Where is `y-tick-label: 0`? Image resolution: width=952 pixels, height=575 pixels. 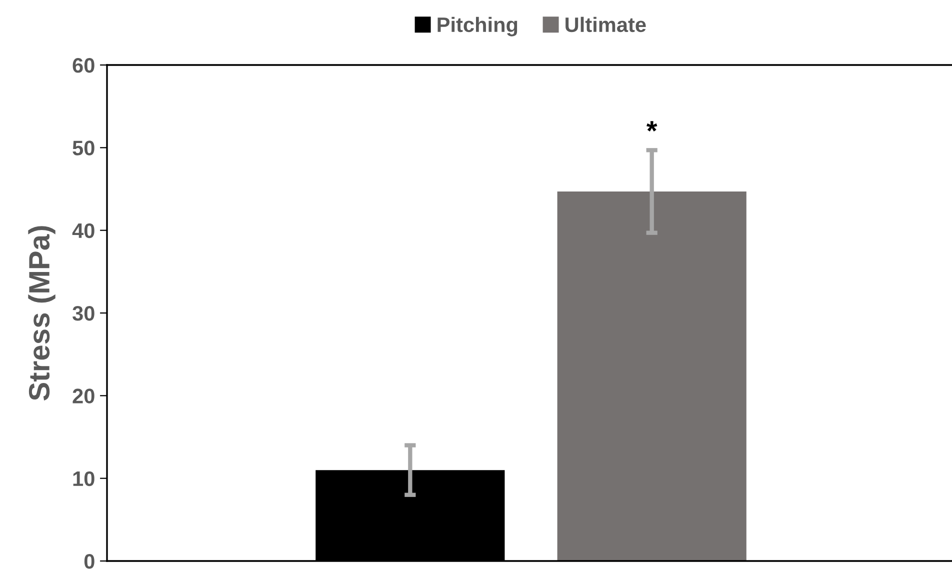
y-tick-label: 0 is located at coordinates (89, 561).